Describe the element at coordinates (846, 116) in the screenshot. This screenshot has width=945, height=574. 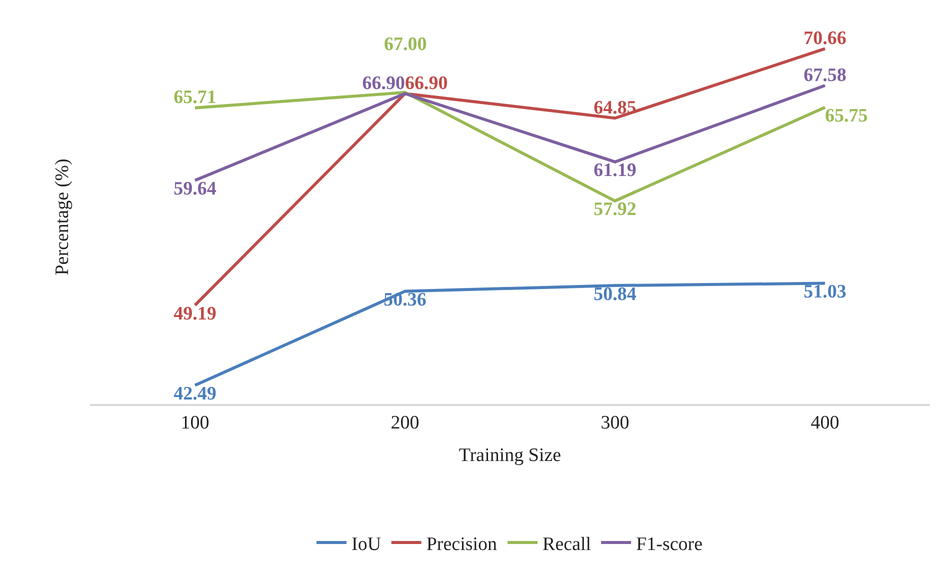
I see `data-label: 65.75` at that location.